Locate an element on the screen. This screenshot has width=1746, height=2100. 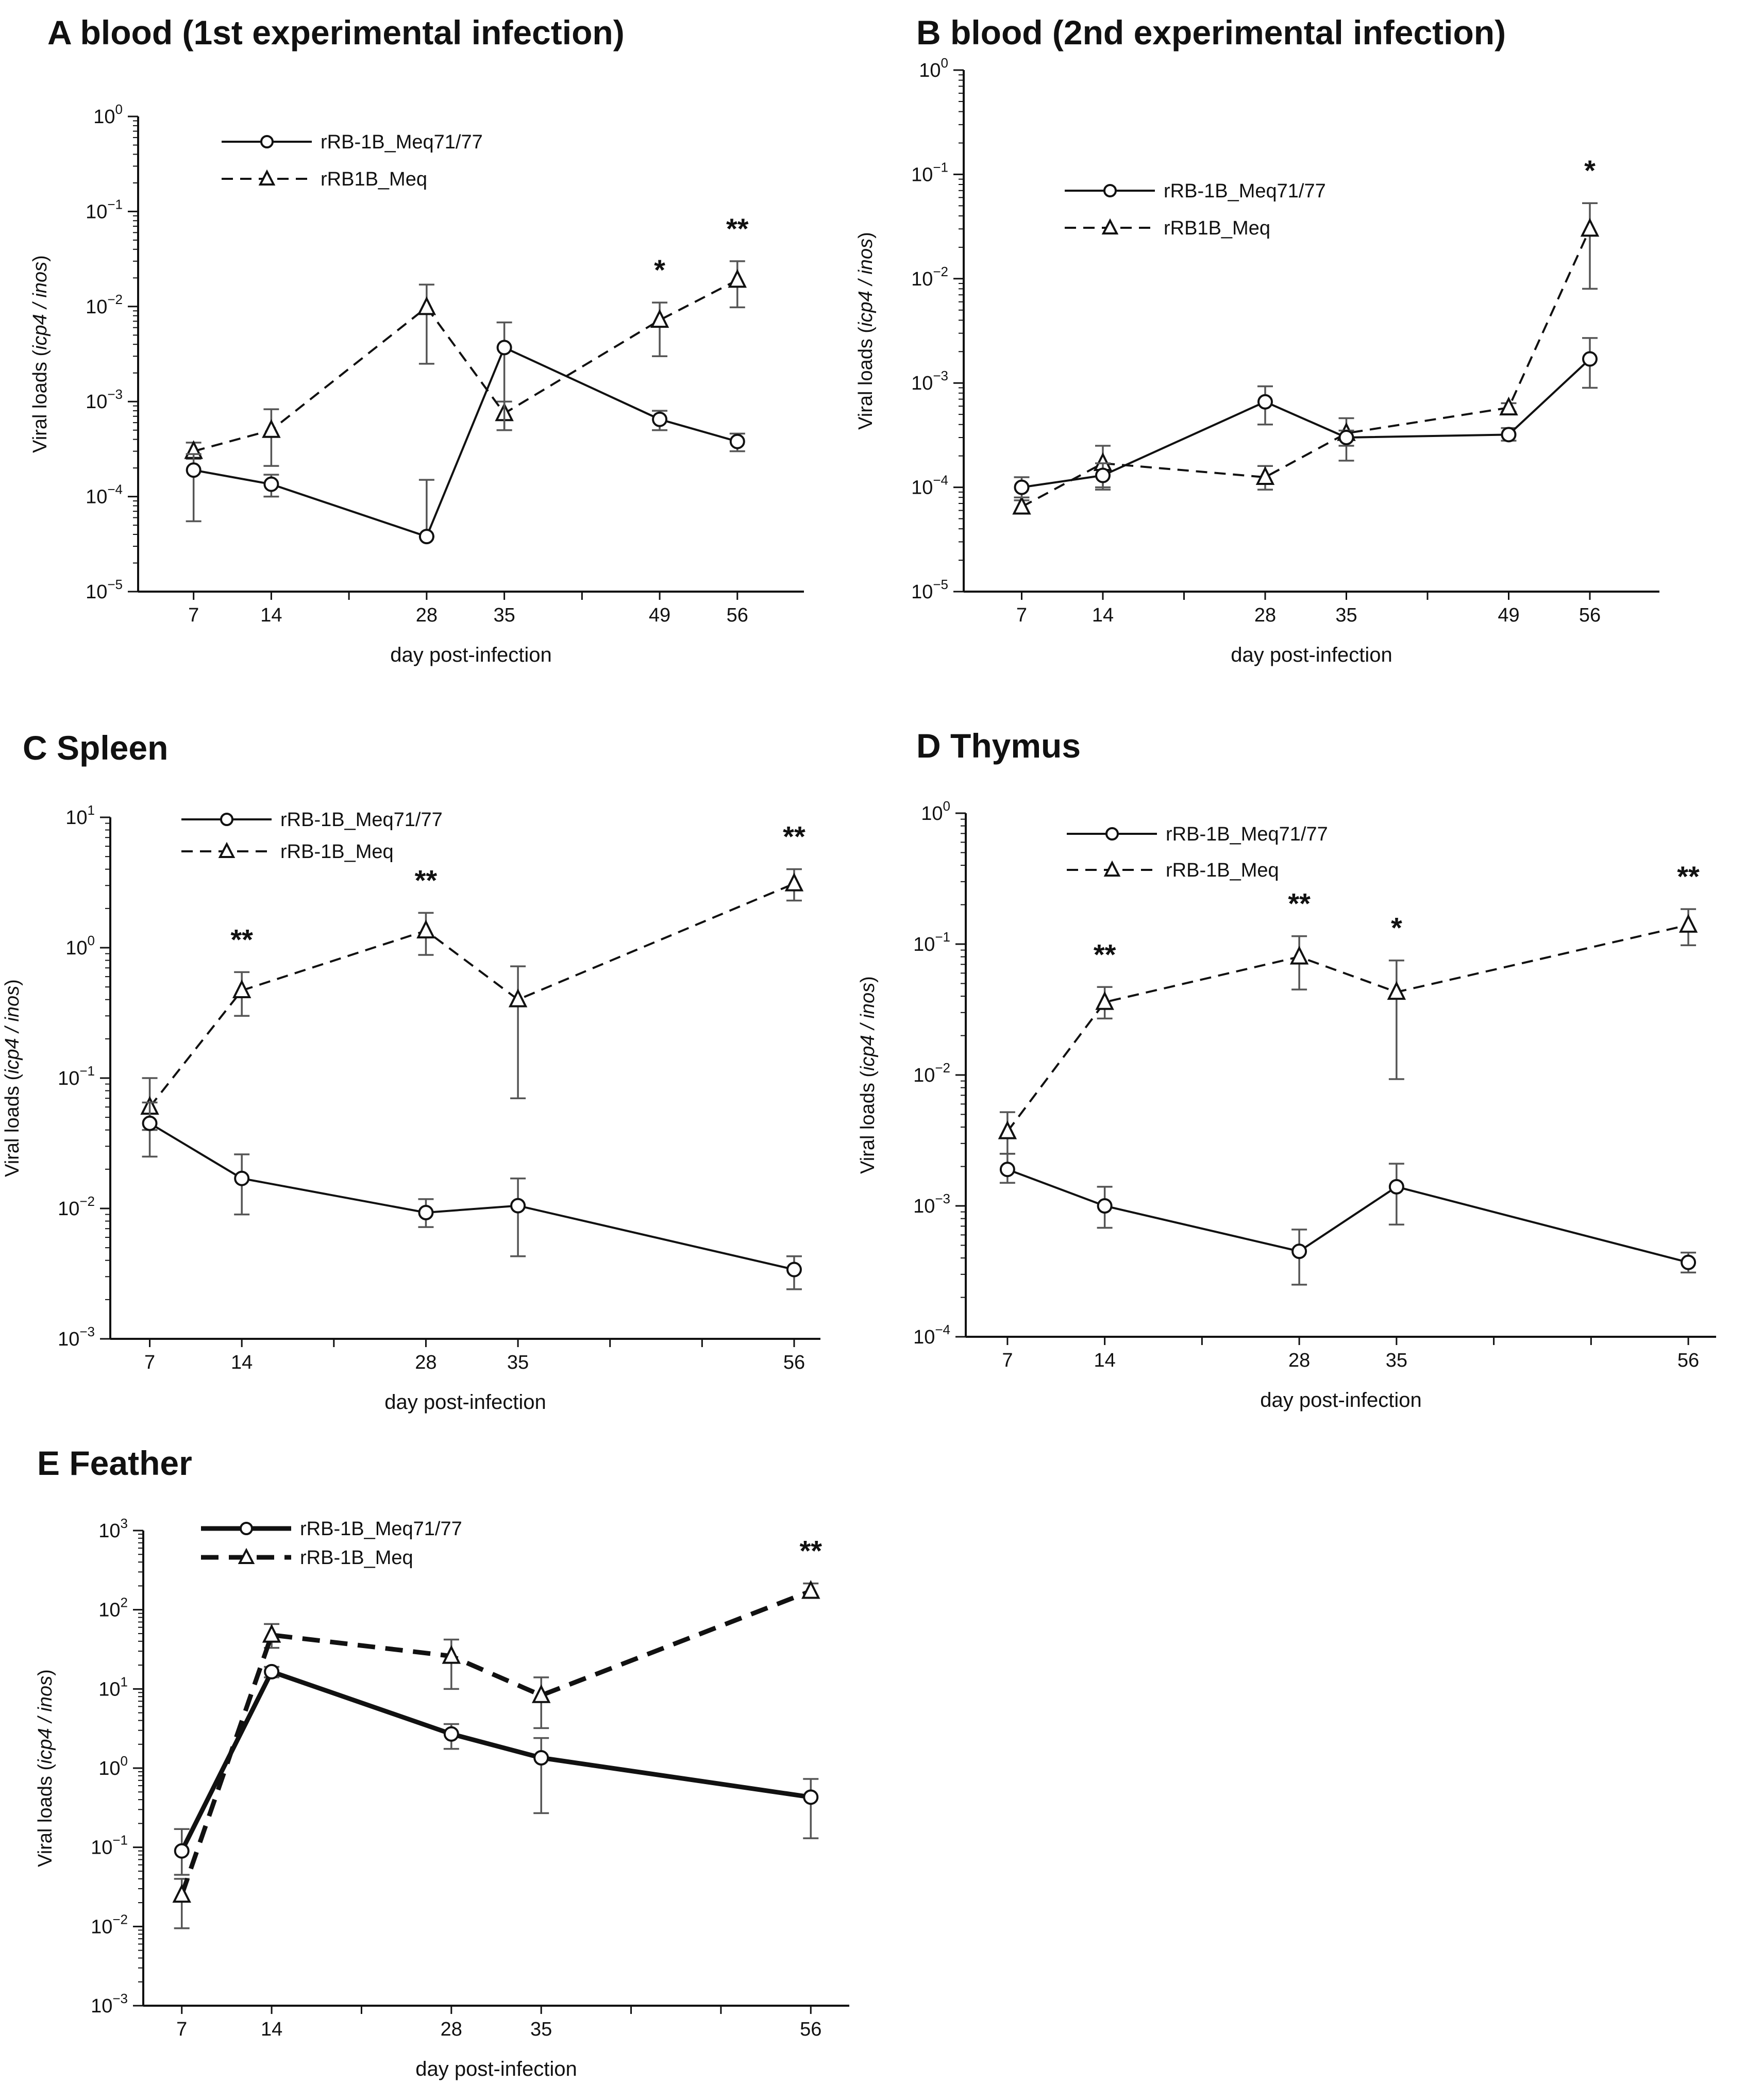
x-tick-label: 14 is located at coordinates (271, 615).